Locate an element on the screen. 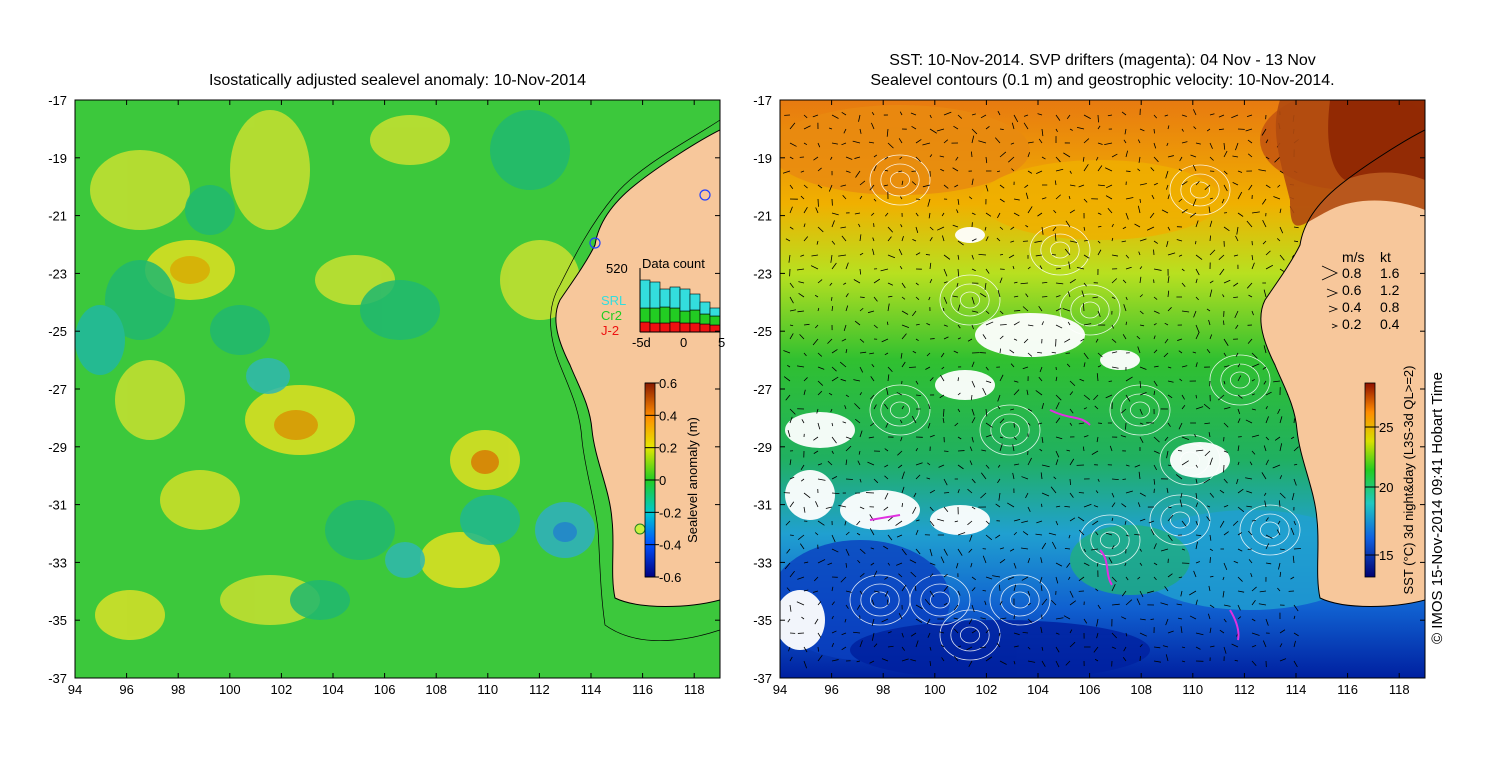 The image size is (1500, 780). sealevel-contour is located at coordinates (1270, 530).